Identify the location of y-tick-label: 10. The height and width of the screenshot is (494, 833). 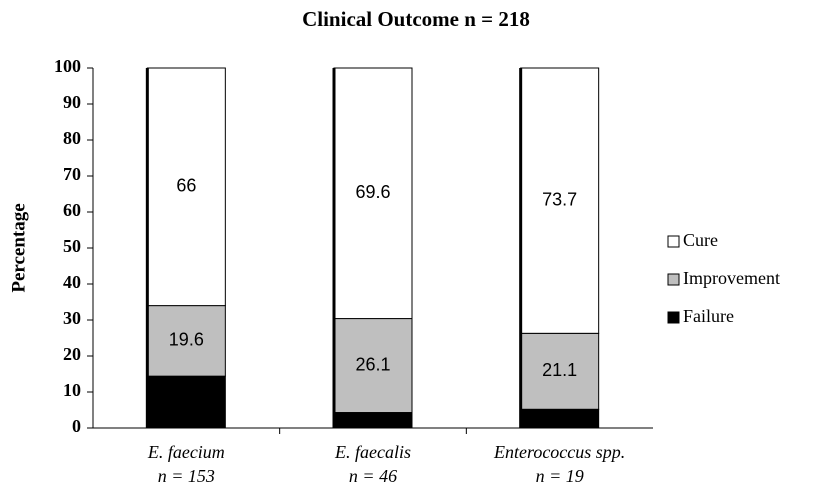
(72, 390).